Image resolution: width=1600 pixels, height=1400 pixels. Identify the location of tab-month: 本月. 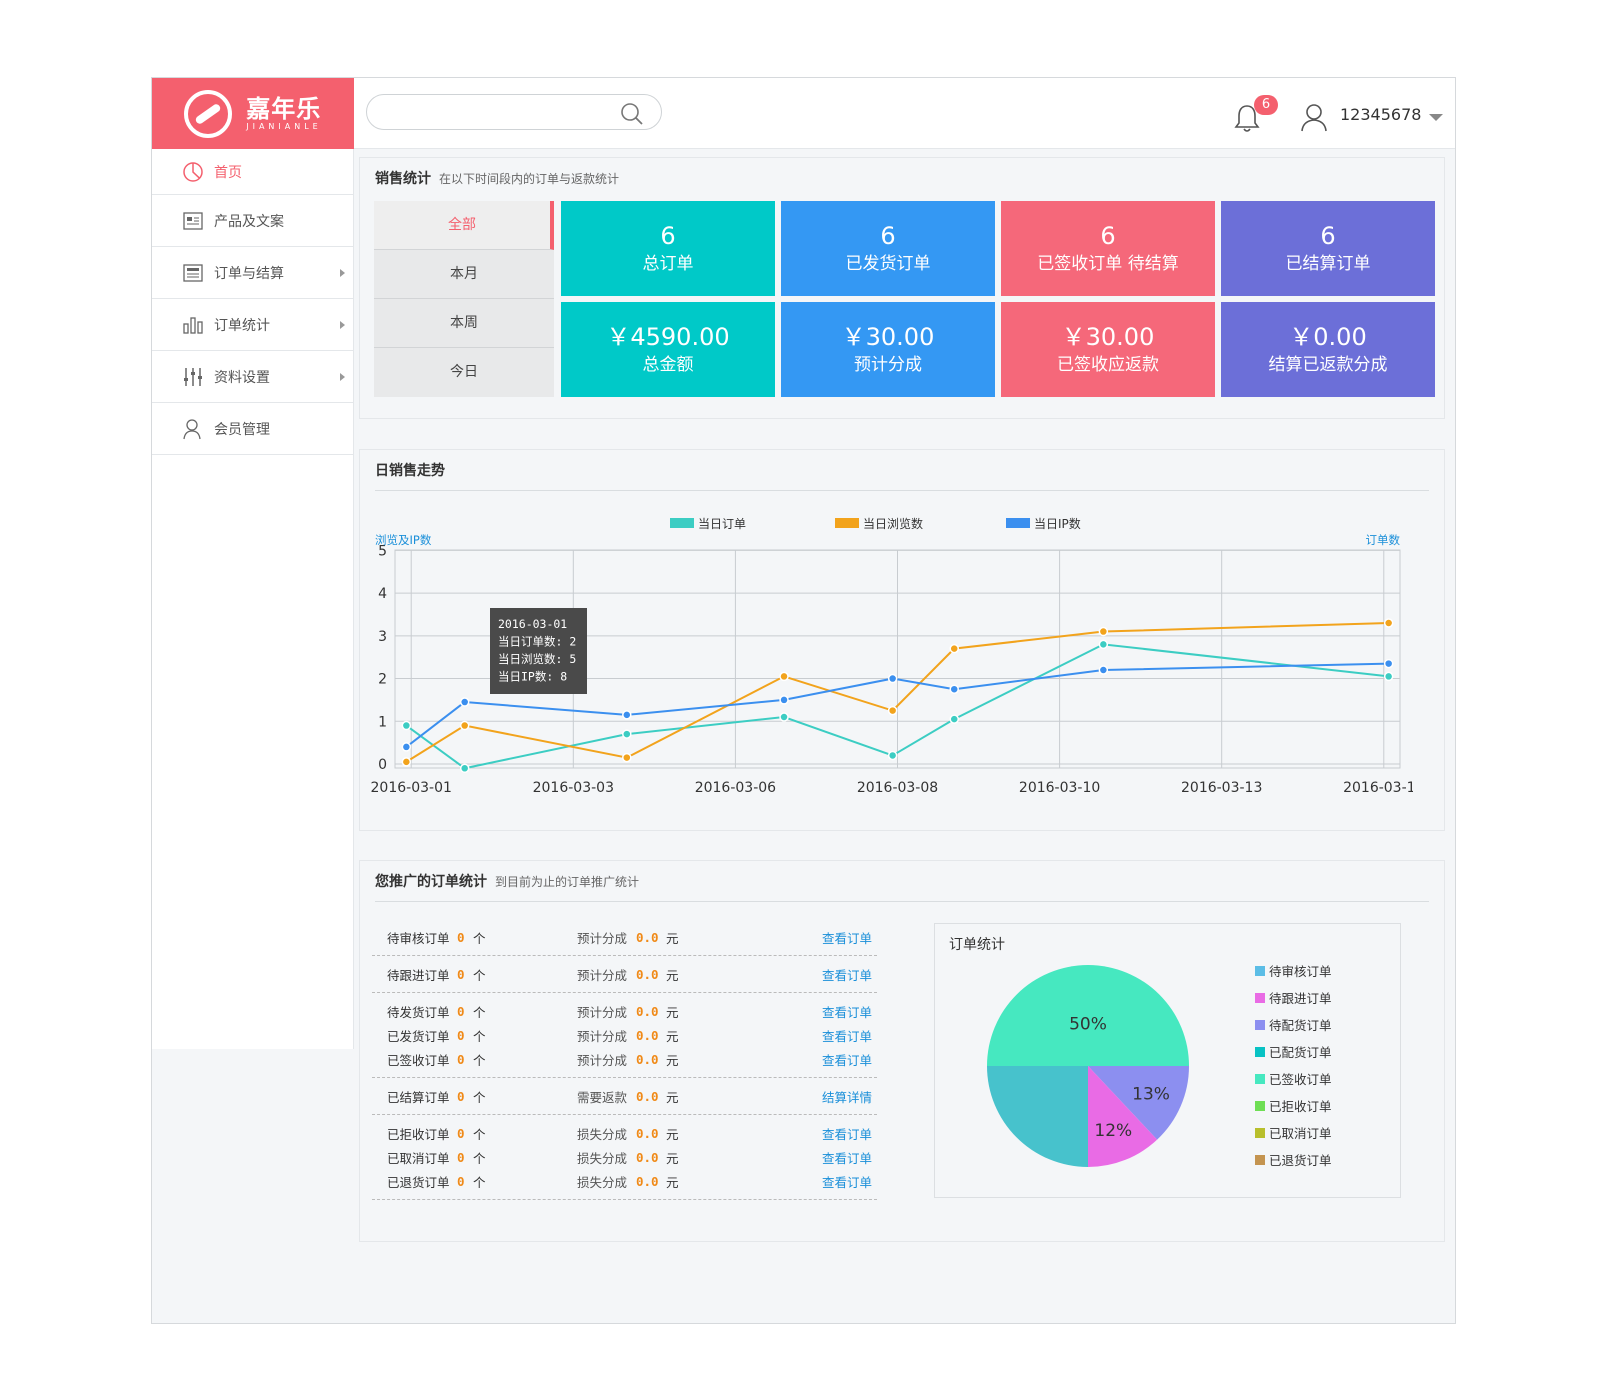
(464, 274).